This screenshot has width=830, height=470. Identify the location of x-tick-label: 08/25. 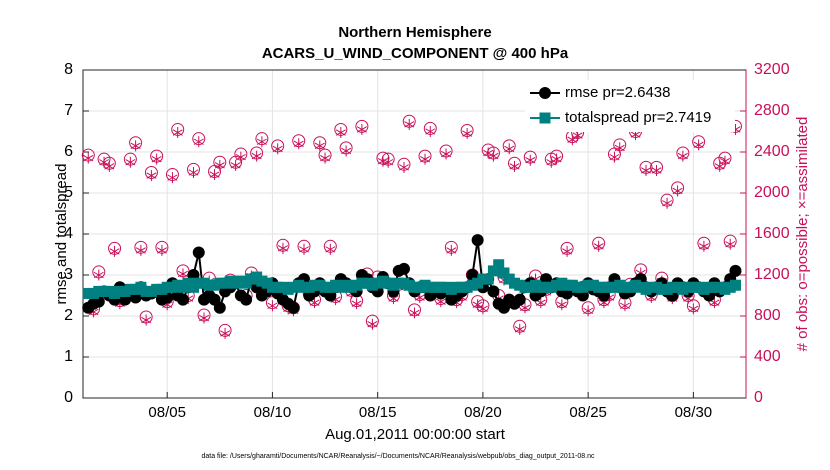
(588, 412).